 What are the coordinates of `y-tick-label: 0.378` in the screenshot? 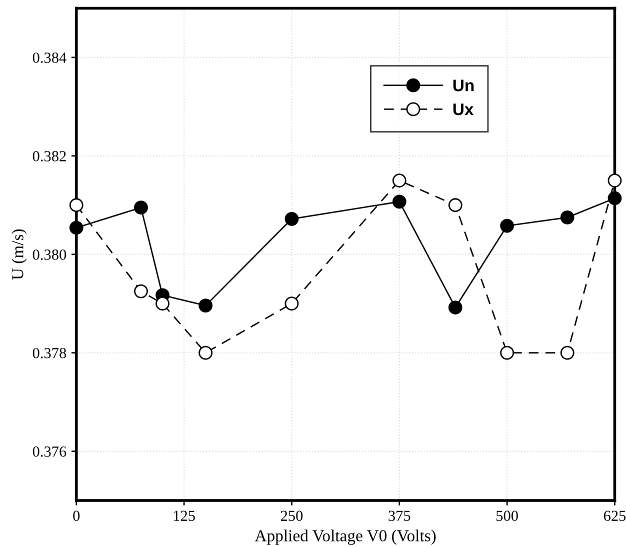 It's located at (49, 353).